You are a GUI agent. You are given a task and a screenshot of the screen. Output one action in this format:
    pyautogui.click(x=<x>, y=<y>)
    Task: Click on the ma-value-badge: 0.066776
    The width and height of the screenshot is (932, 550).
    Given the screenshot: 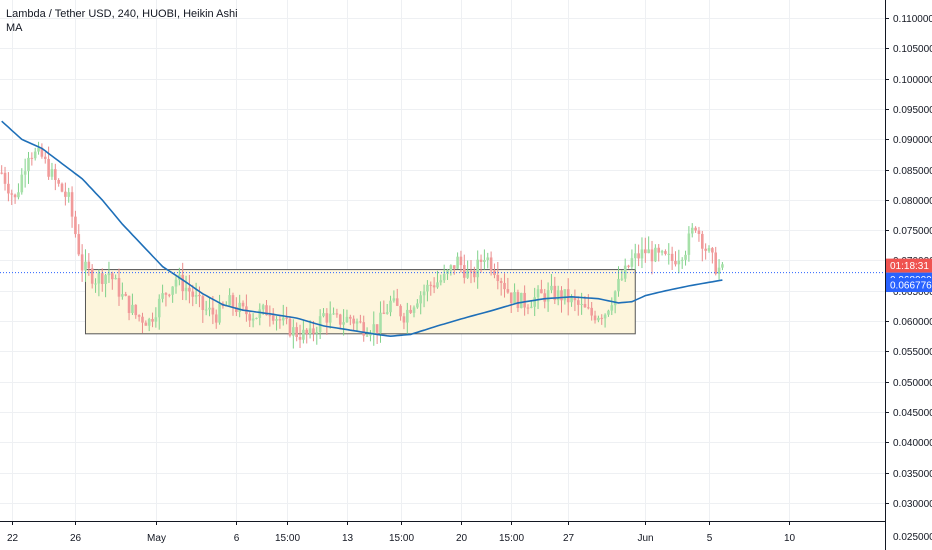 What is the action you would take?
    pyautogui.click(x=911, y=286)
    